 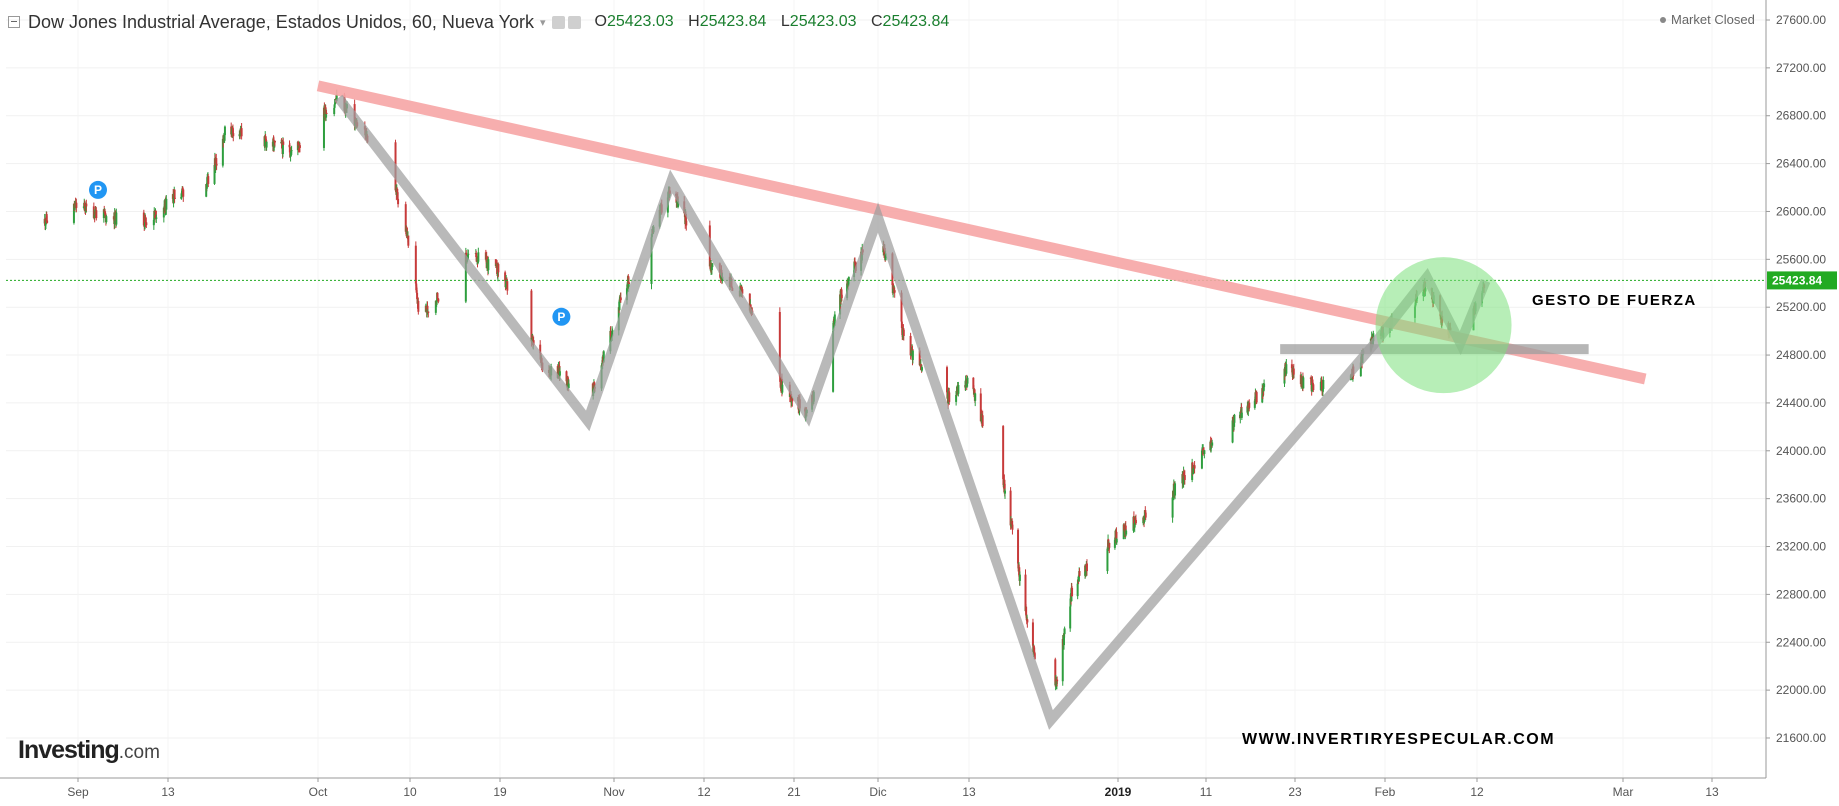 What do you see at coordinates (542, 22) in the screenshot?
I see `chevron-down-icon: ▾` at bounding box center [542, 22].